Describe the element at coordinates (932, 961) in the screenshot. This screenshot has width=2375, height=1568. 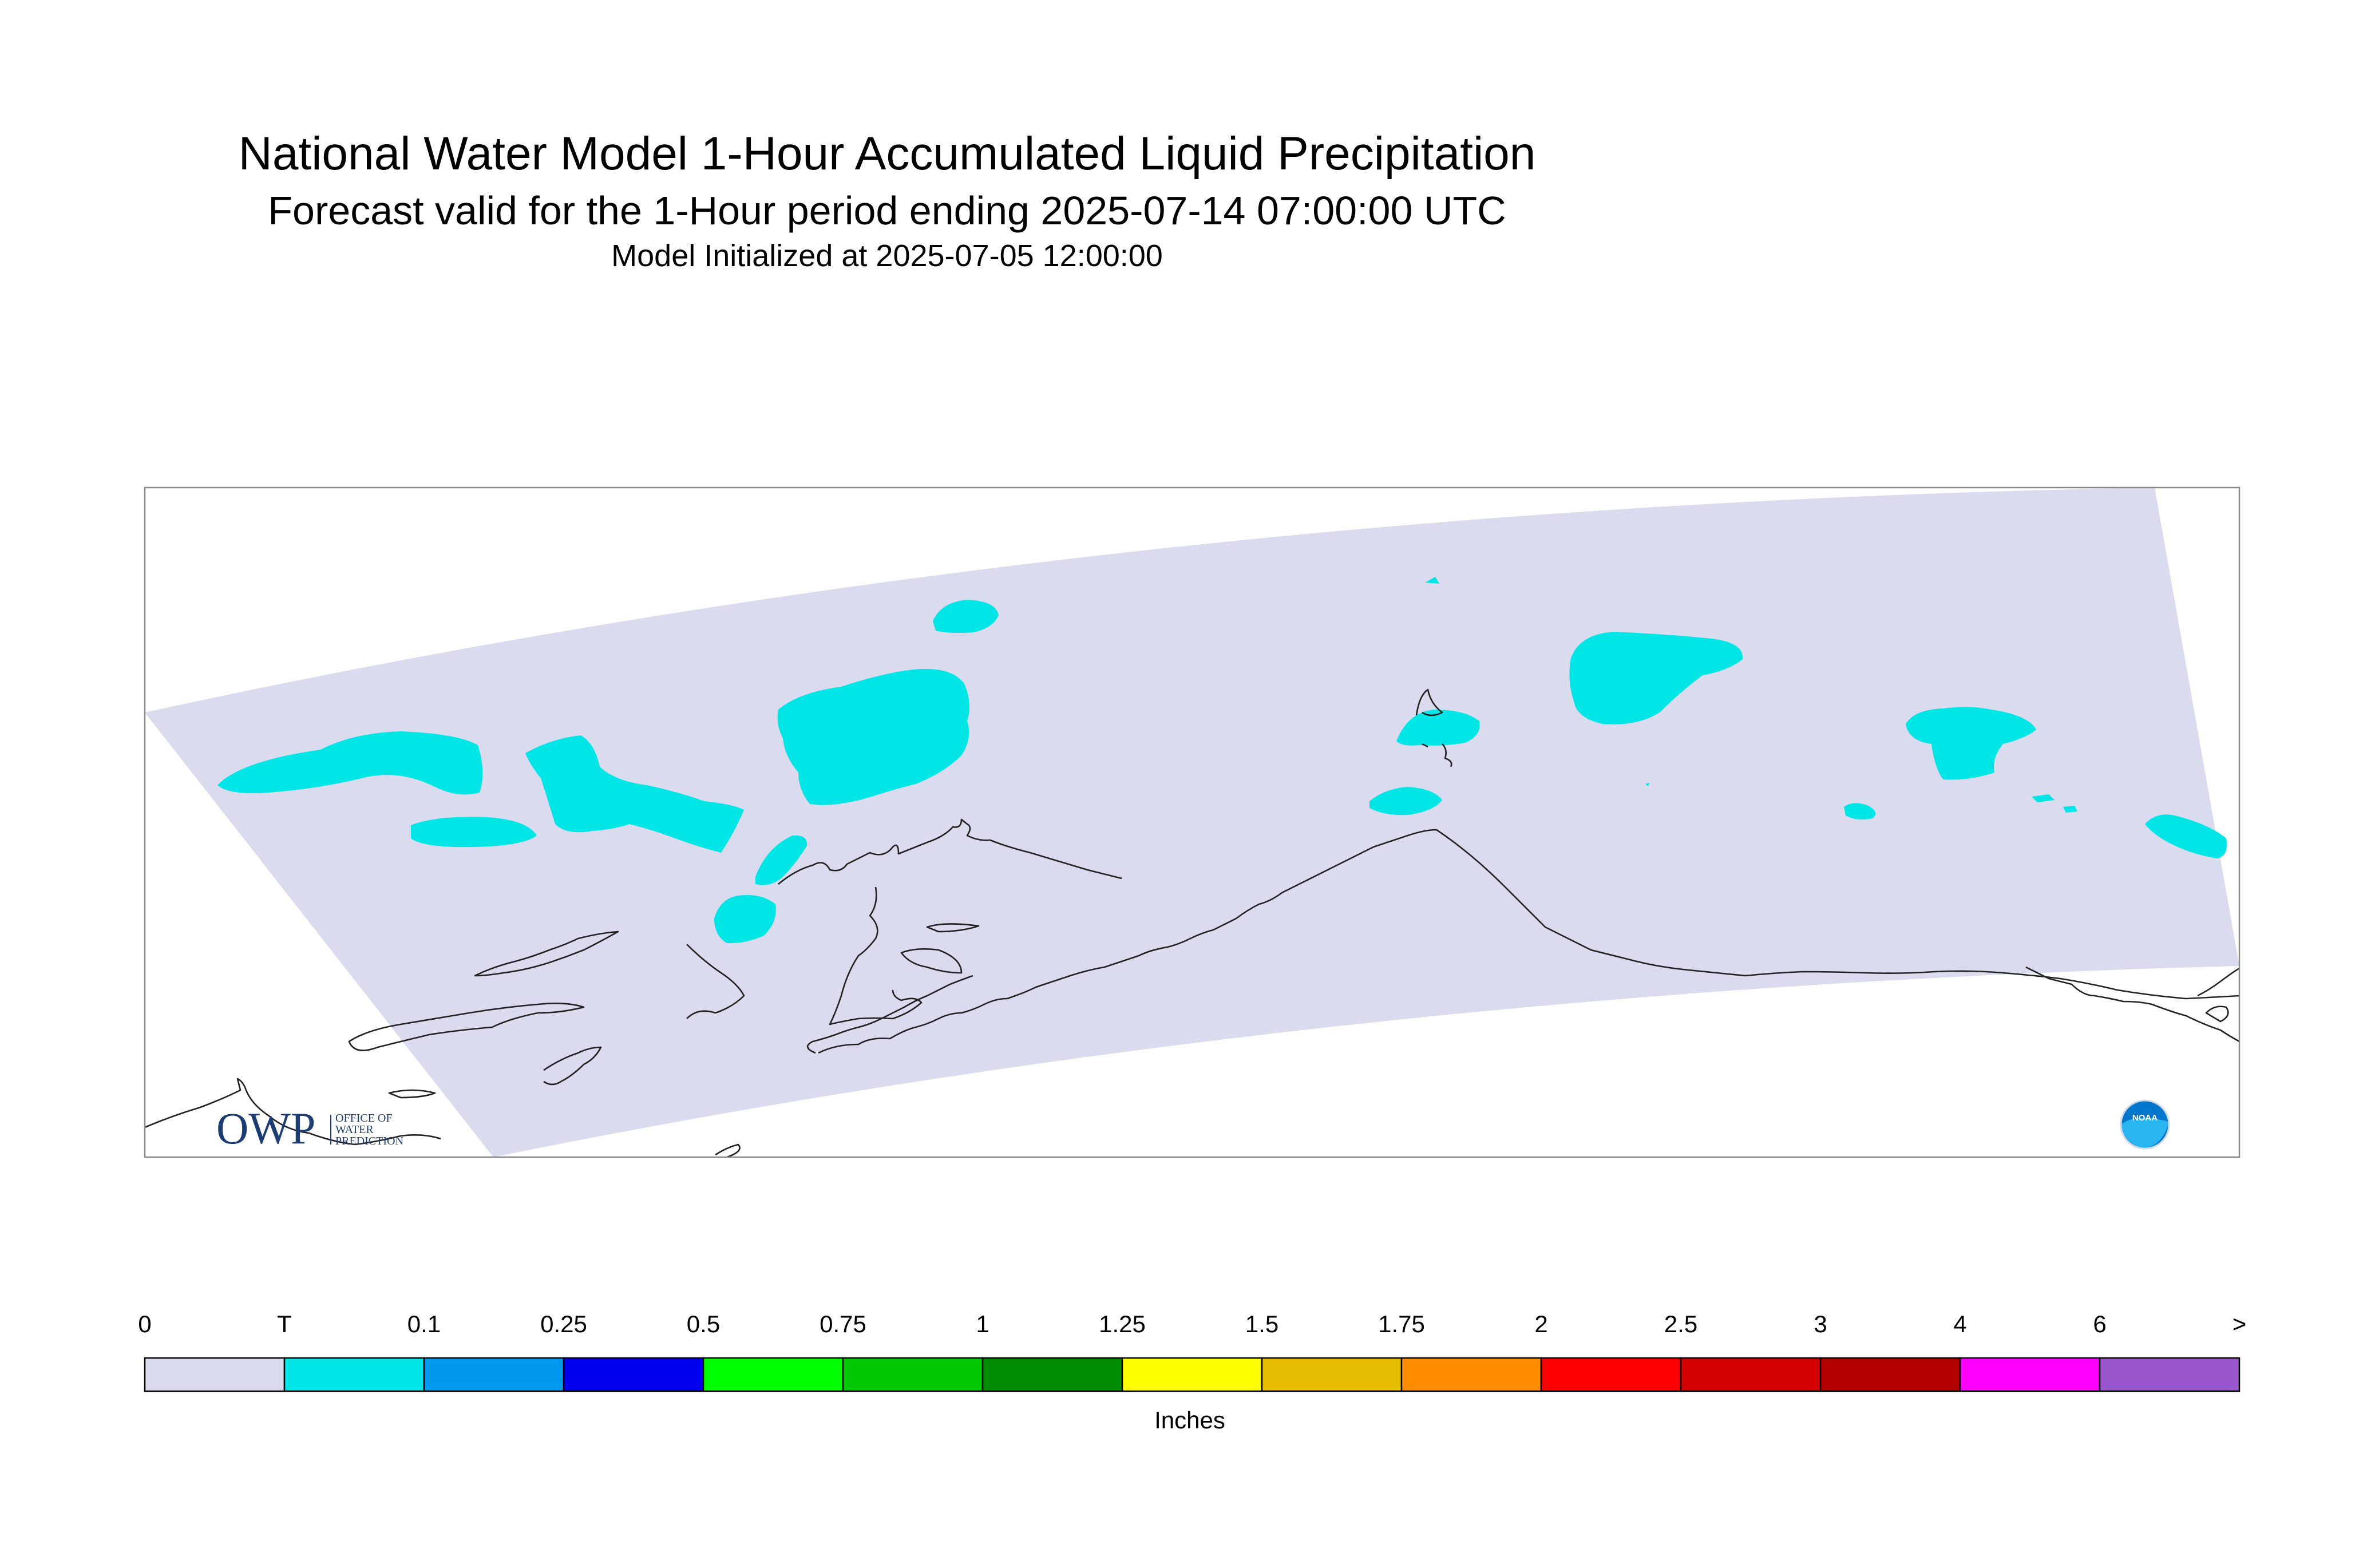
I see `lake-iliamna` at that location.